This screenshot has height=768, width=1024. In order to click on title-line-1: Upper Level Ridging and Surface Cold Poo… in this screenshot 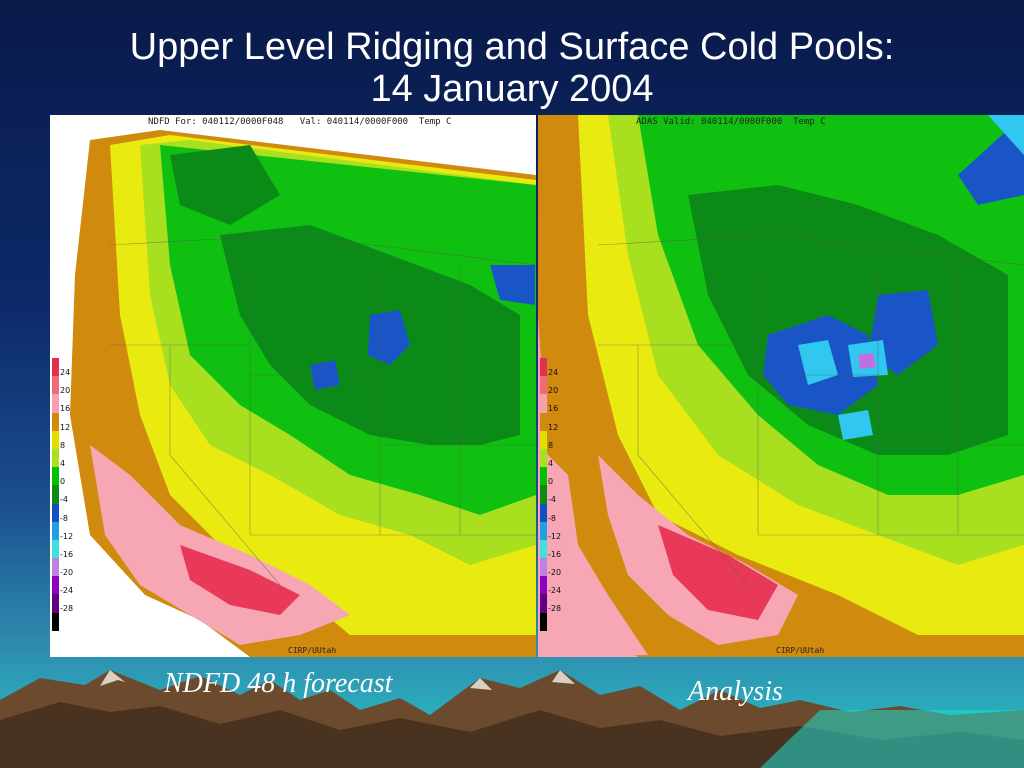, I will do `click(512, 47)`.